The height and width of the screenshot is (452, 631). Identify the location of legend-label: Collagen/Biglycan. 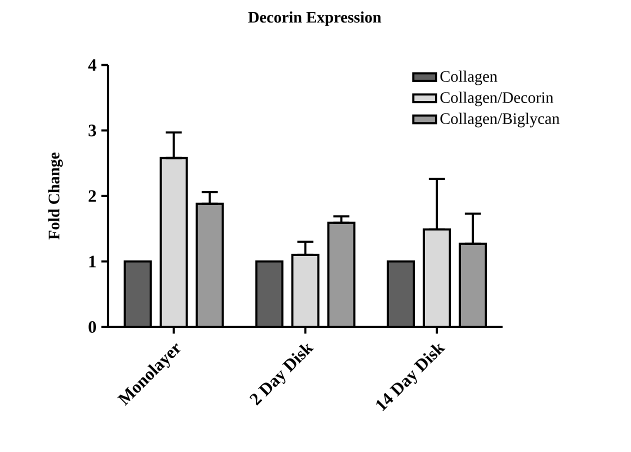
(500, 120).